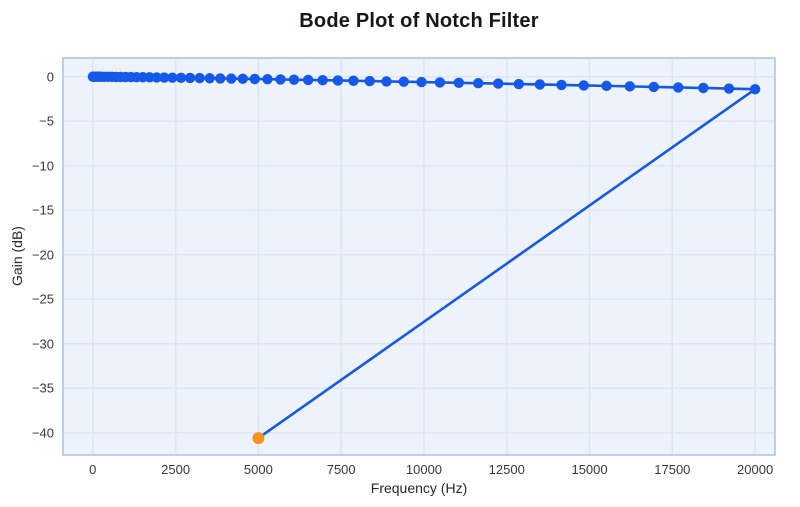 This screenshot has height=507, width=800. What do you see at coordinates (176, 469) in the screenshot?
I see `x-tick-label: 2500` at bounding box center [176, 469].